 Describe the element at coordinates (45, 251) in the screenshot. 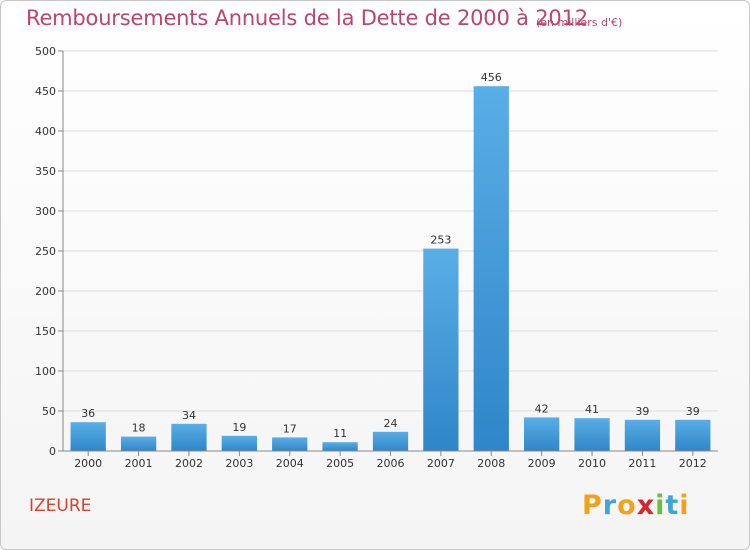

I see `y-tick-label: 250` at that location.